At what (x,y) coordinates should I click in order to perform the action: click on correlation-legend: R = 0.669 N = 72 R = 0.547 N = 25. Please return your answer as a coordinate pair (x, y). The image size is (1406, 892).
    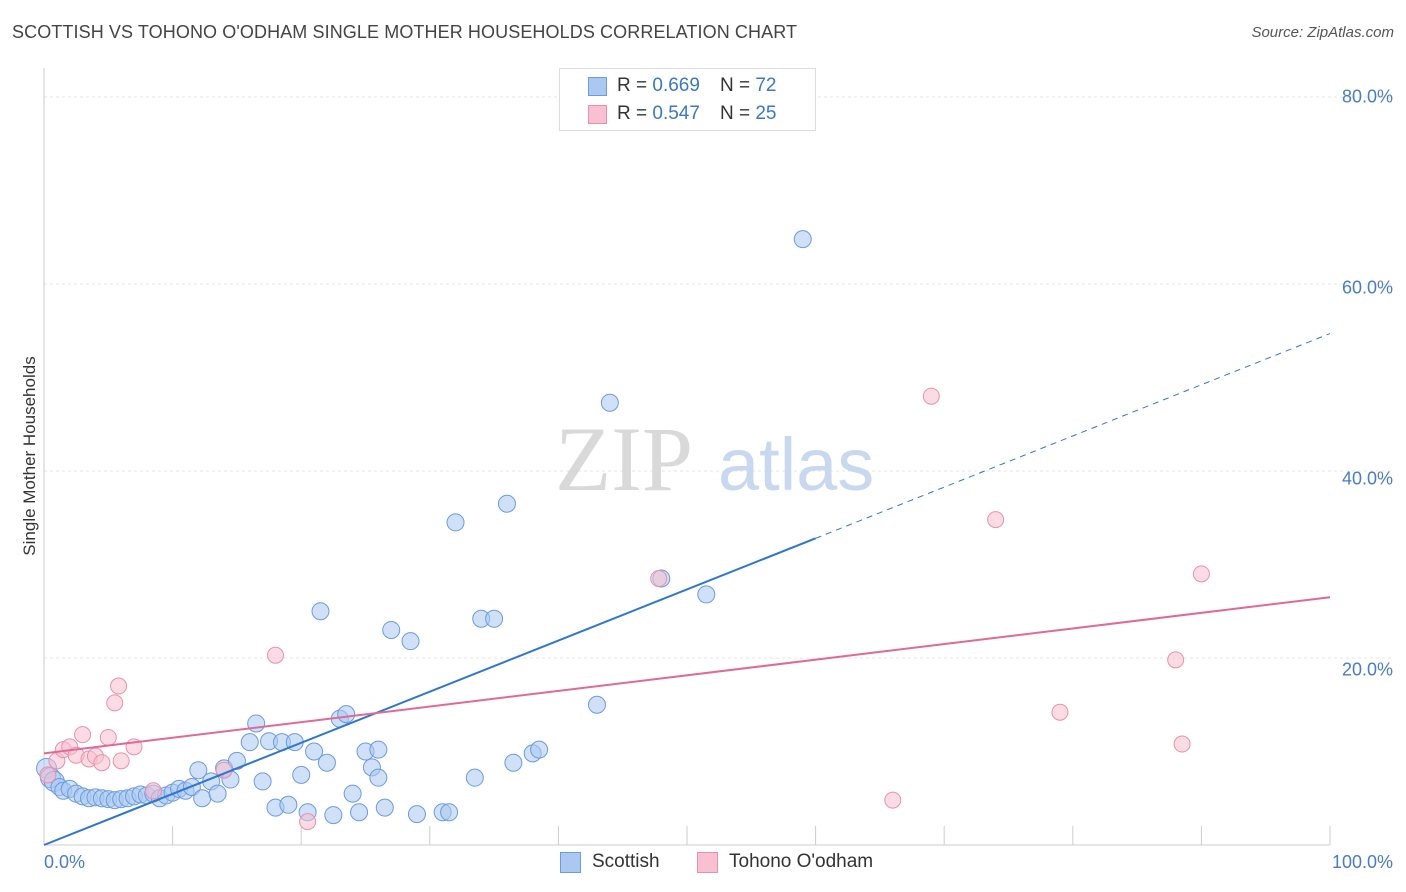
    Looking at the image, I should click on (687, 99).